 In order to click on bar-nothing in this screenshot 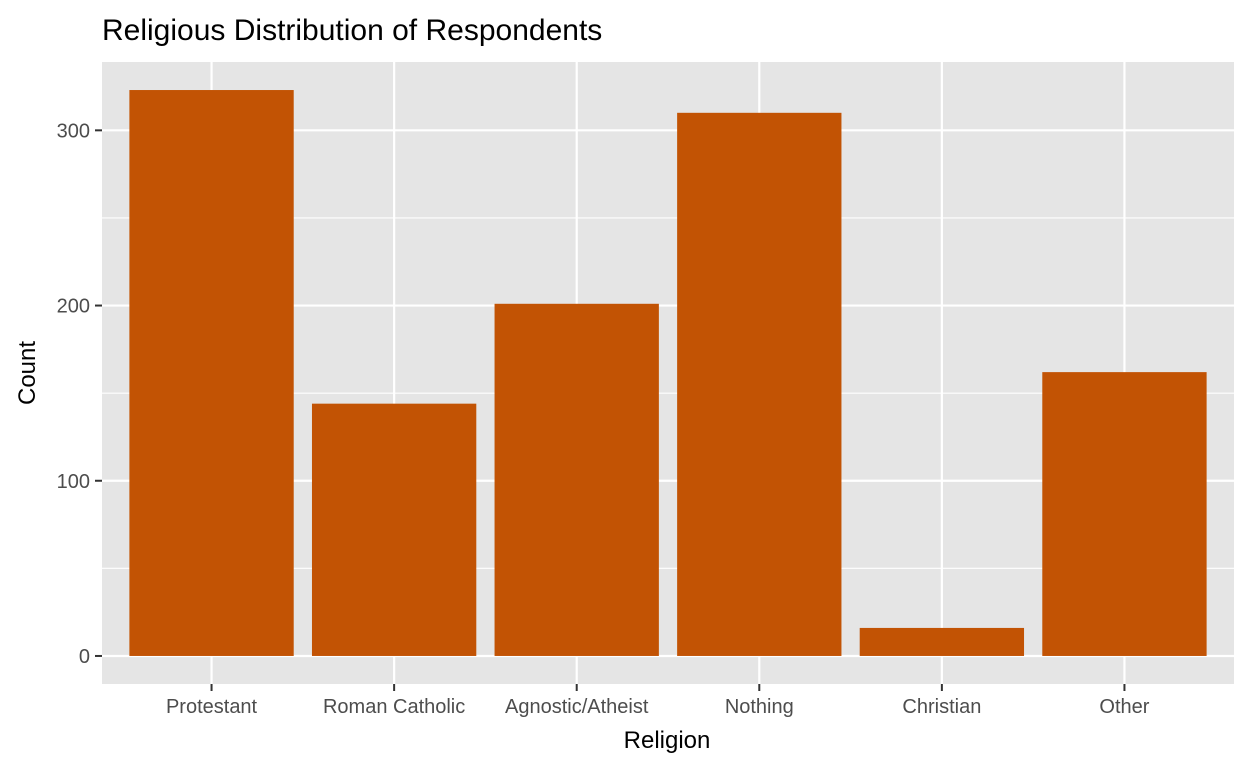, I will do `click(759, 384)`.